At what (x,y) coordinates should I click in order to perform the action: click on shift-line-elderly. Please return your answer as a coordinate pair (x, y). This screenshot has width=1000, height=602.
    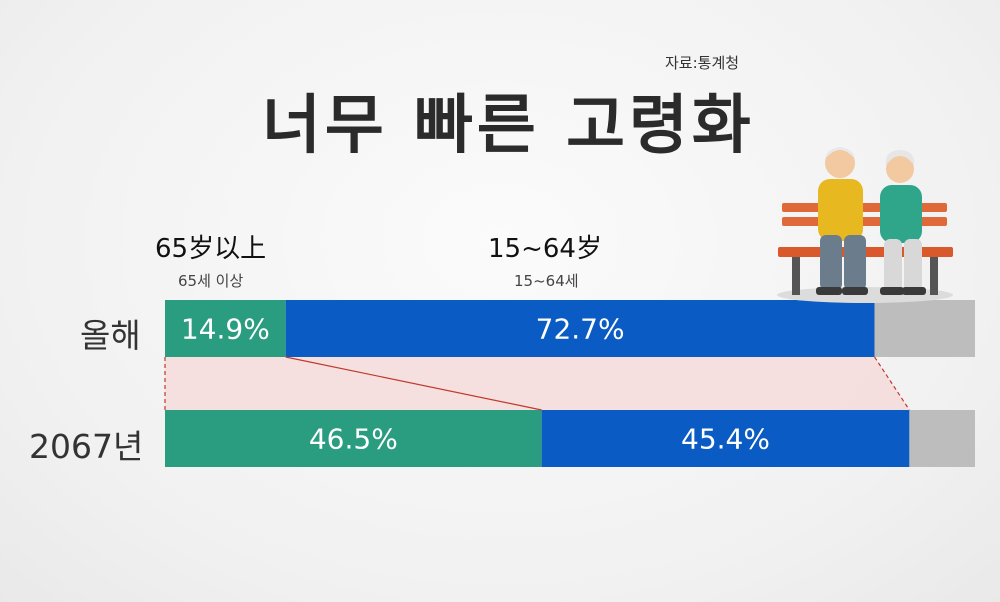
    Looking at the image, I should click on (413, 383).